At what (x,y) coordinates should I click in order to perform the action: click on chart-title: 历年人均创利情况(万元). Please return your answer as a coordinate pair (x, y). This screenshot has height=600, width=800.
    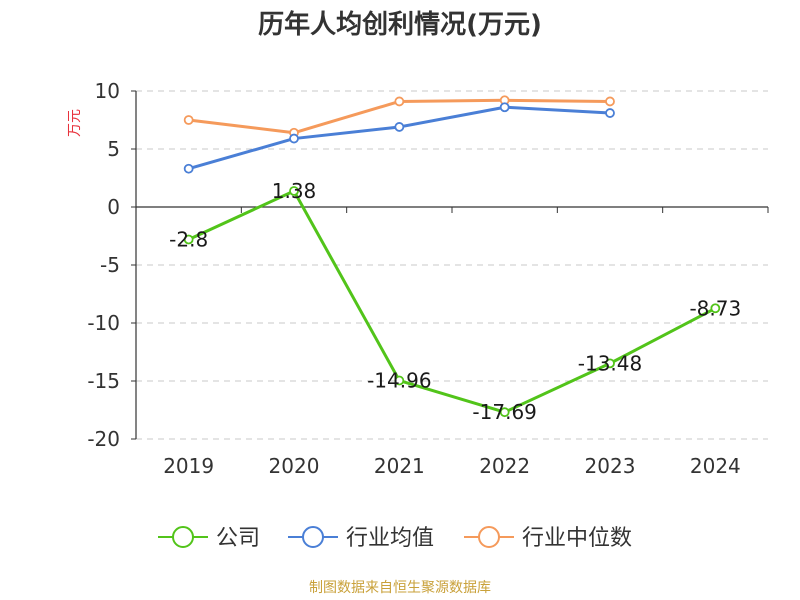
    Looking at the image, I should click on (400, 24).